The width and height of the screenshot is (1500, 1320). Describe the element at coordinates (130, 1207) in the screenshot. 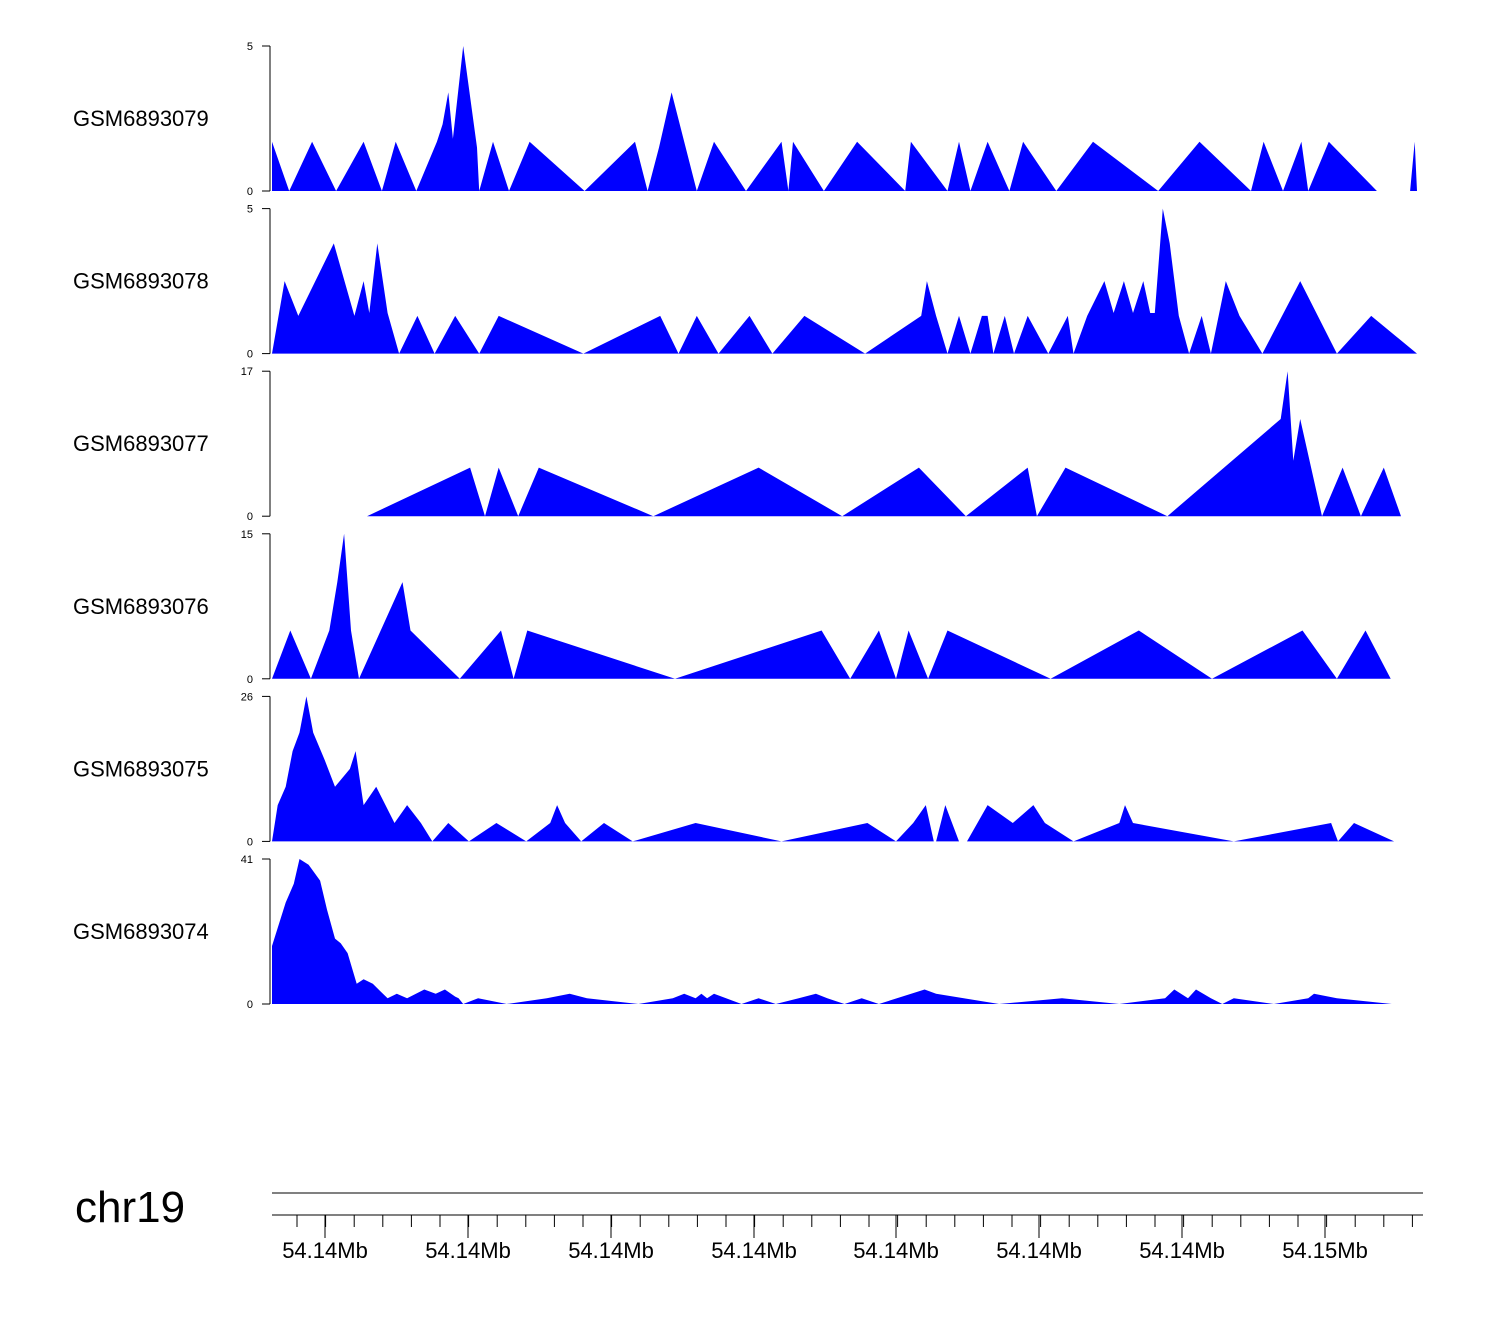

I see `chromosome-label: chr19` at that location.